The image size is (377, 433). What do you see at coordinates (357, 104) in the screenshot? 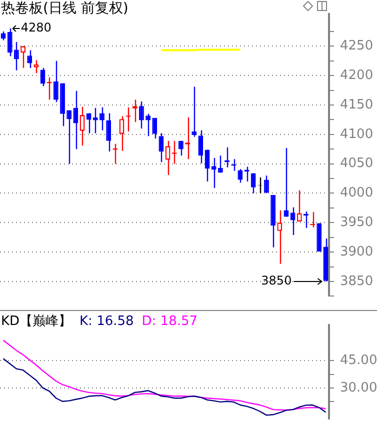
I see `y-tick-label: 4150` at bounding box center [357, 104].